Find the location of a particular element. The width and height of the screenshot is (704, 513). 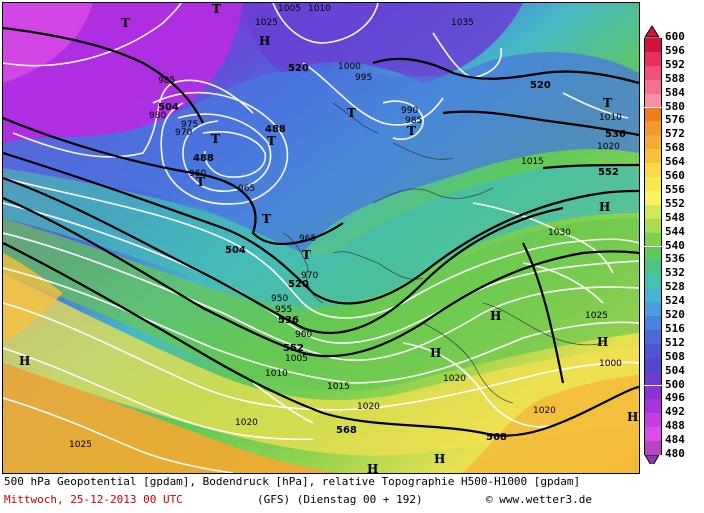

geopotential-label: 488 is located at coordinates (203, 158).